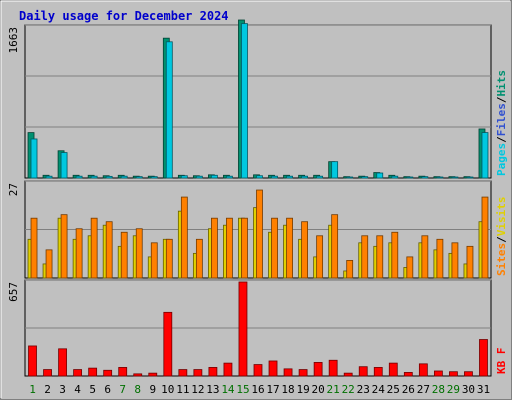  Describe the element at coordinates (62, 389) in the screenshot. I see `x-tick-label-day-3: 3` at that location.